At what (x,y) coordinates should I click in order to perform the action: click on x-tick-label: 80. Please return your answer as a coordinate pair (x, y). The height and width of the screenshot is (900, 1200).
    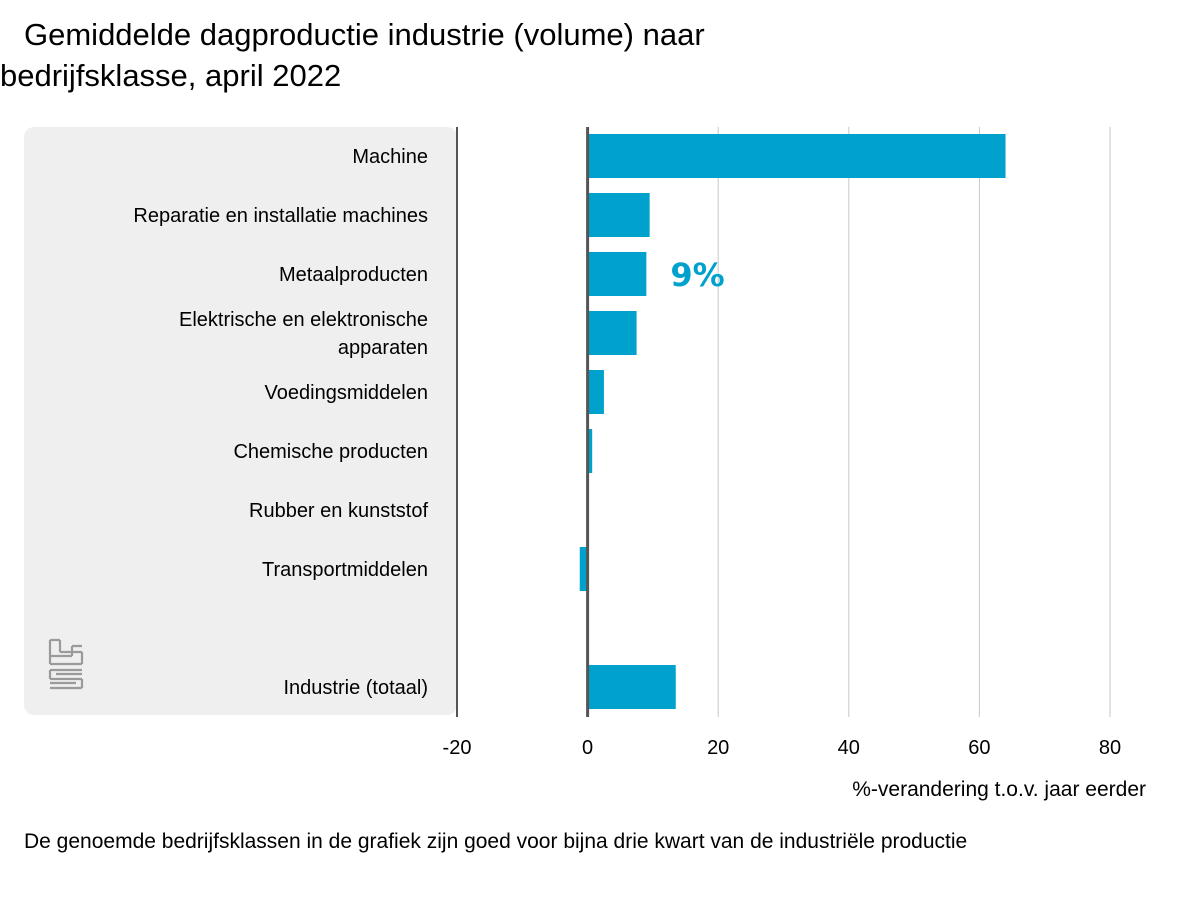
    Looking at the image, I should click on (1110, 748).